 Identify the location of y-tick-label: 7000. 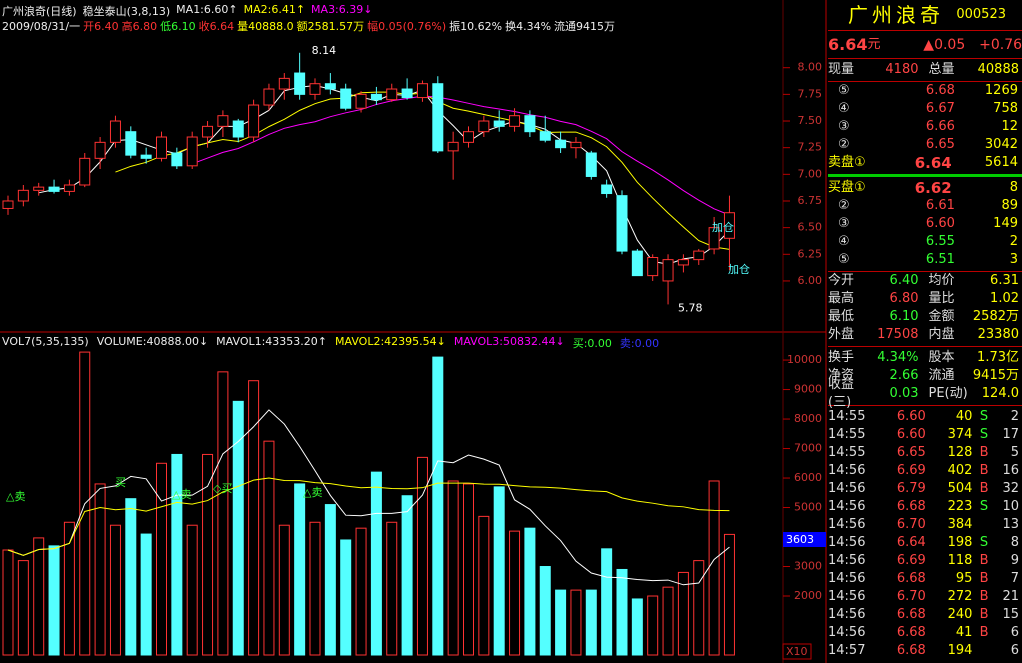
(808, 448).